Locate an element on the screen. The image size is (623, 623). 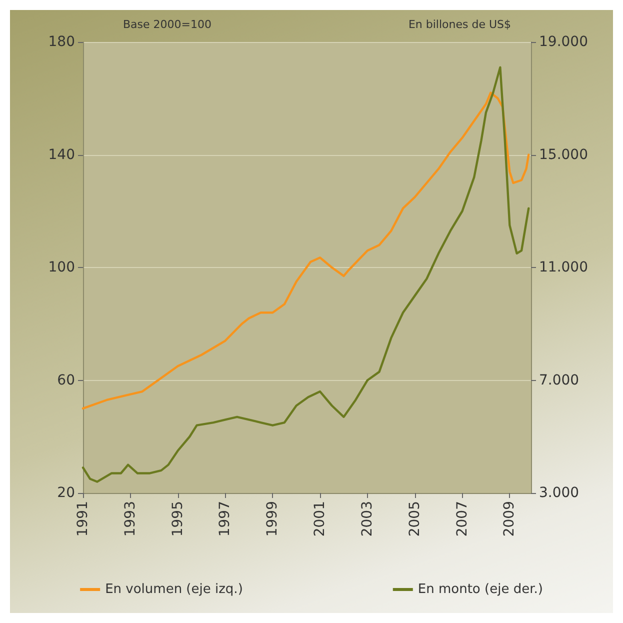
y-tick-label: 20 is located at coordinates (66, 493).